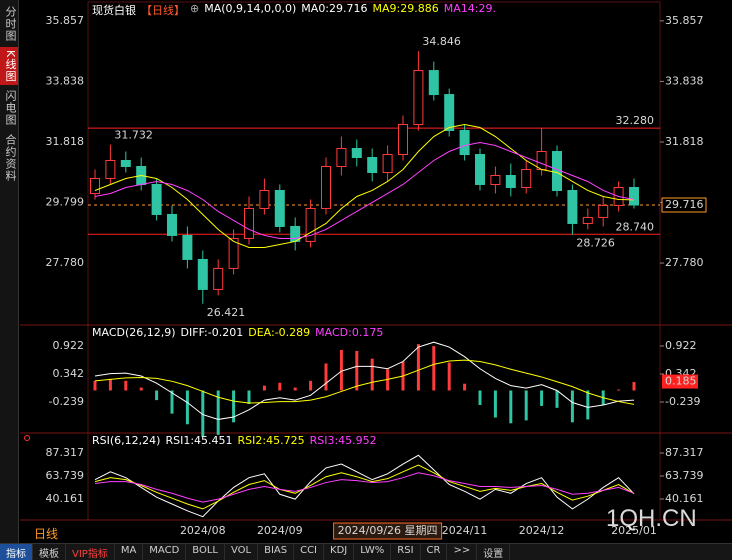 Image resolution: width=732 pixels, height=560 pixels. What do you see at coordinates (242, 552) in the screenshot?
I see `toolbar-item: VOL` at bounding box center [242, 552].